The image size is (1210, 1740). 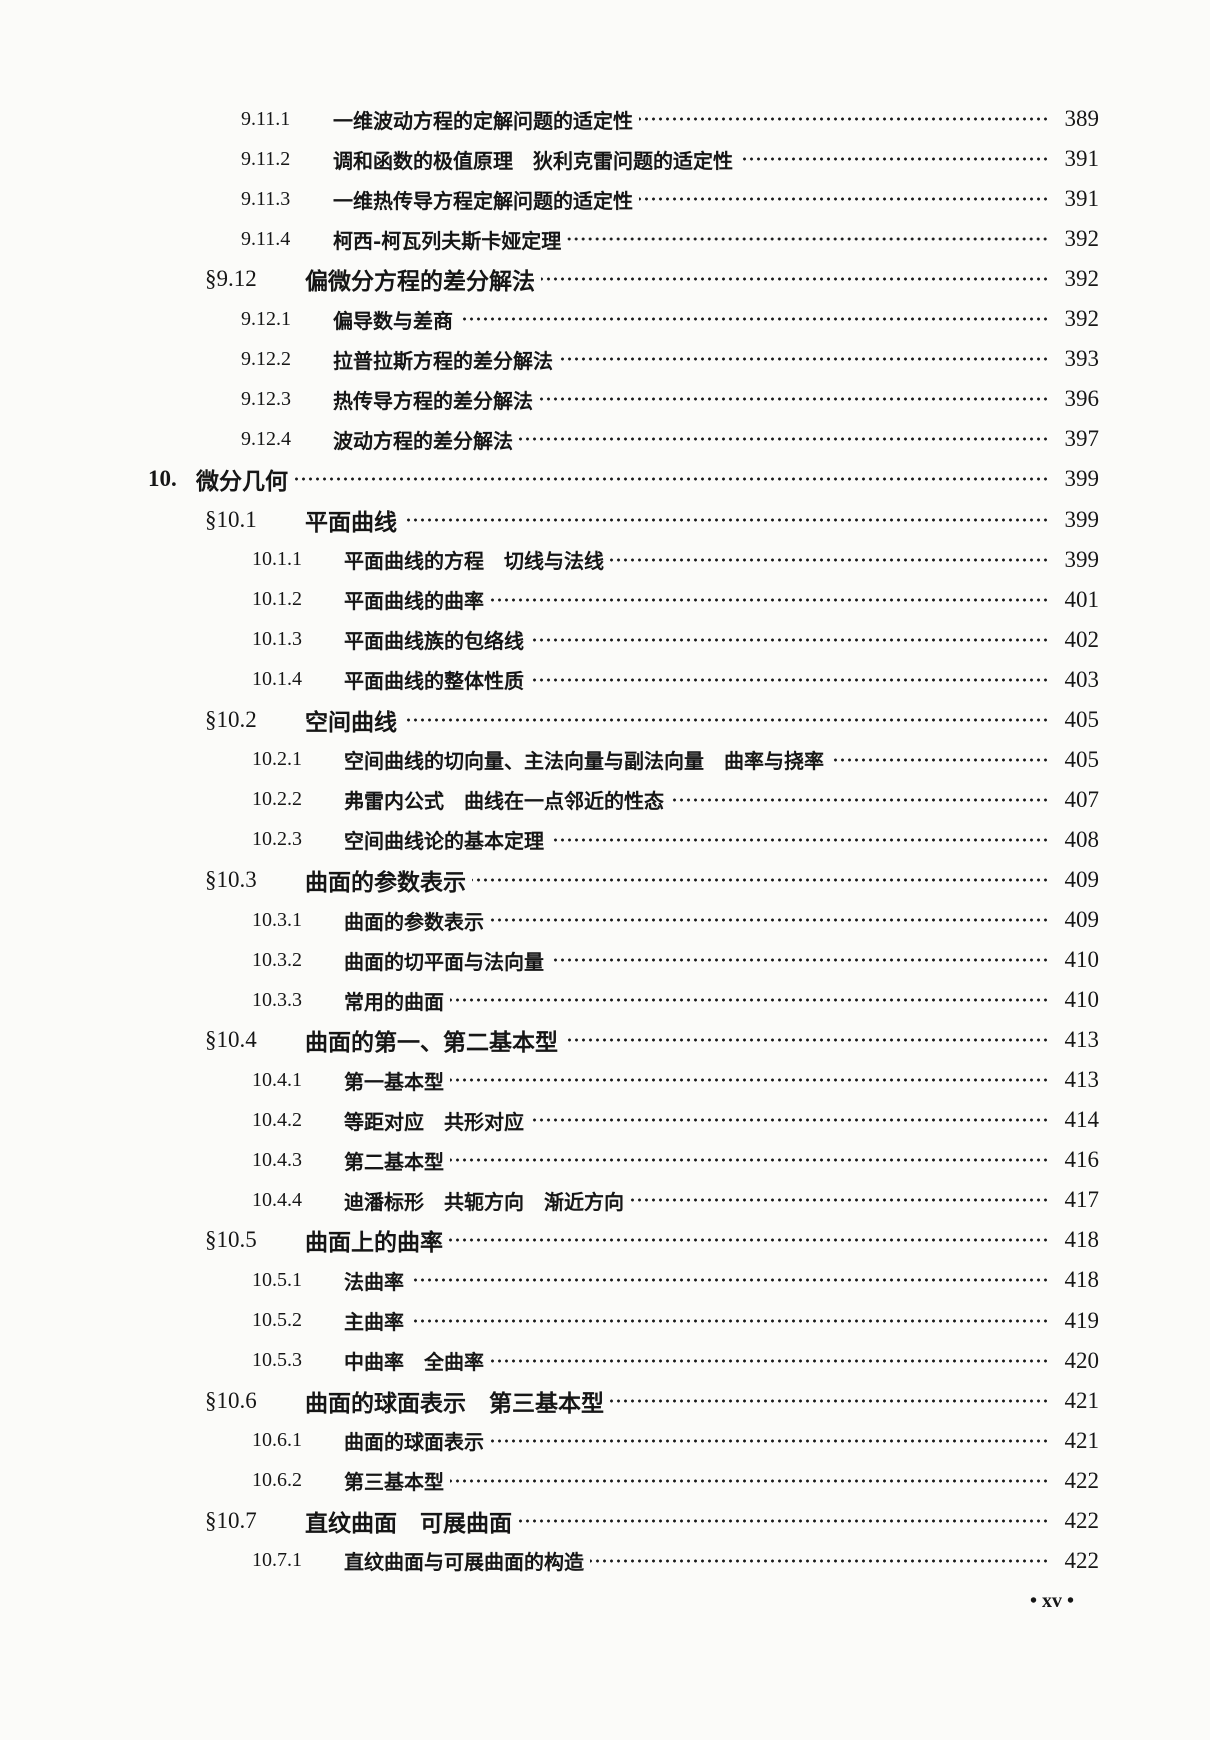 I want to click on entry-number: §10.1, so click(x=231, y=519).